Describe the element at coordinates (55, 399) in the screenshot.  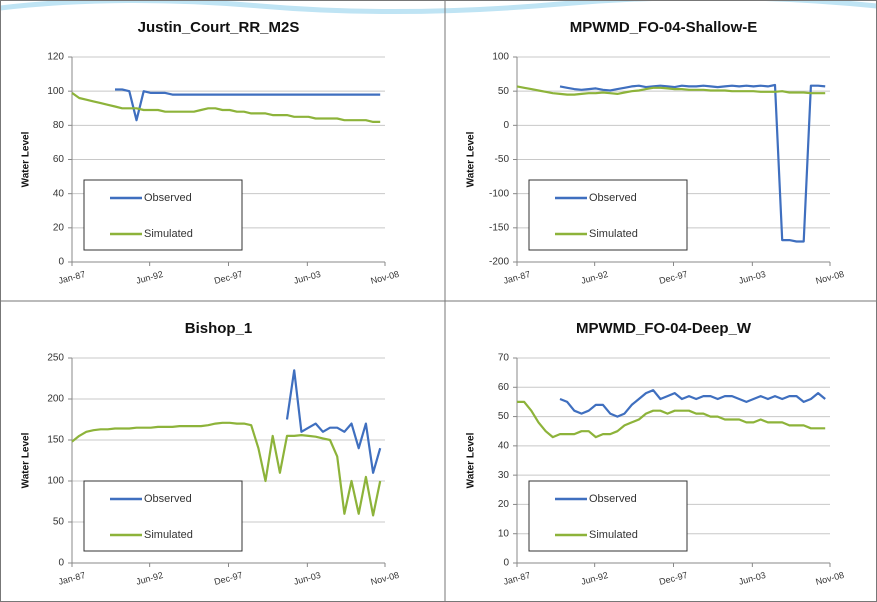
I see `y-tick-label: 200` at that location.